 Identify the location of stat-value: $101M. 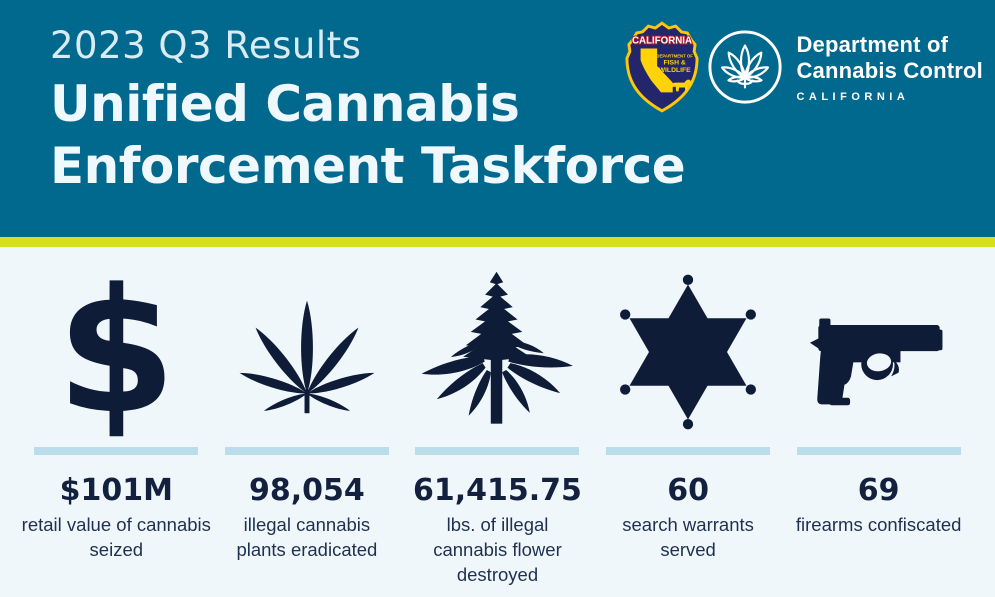
(116, 490).